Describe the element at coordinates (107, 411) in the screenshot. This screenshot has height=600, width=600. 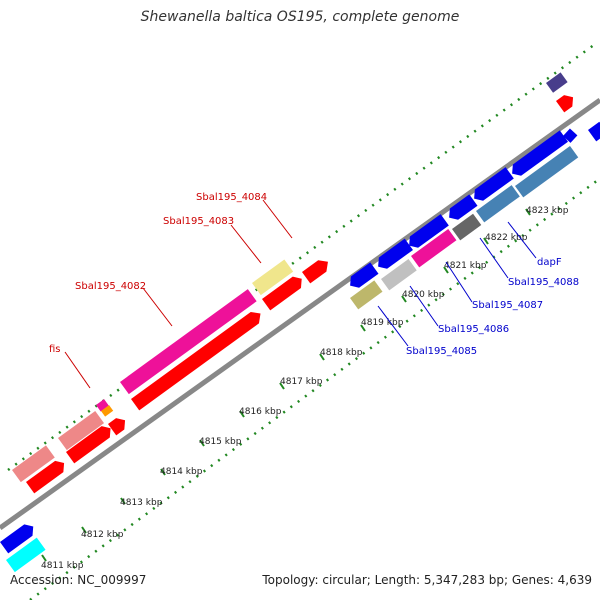
I see `feature-orange` at that location.